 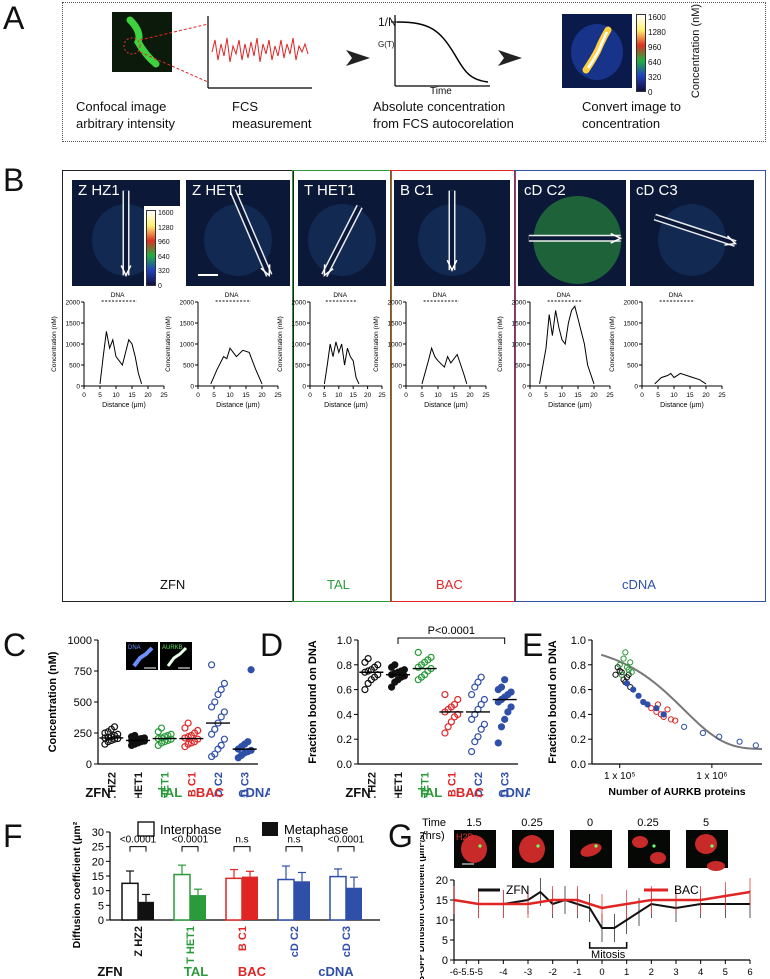 I want to click on panel-c-label: C, so click(x=15, y=645).